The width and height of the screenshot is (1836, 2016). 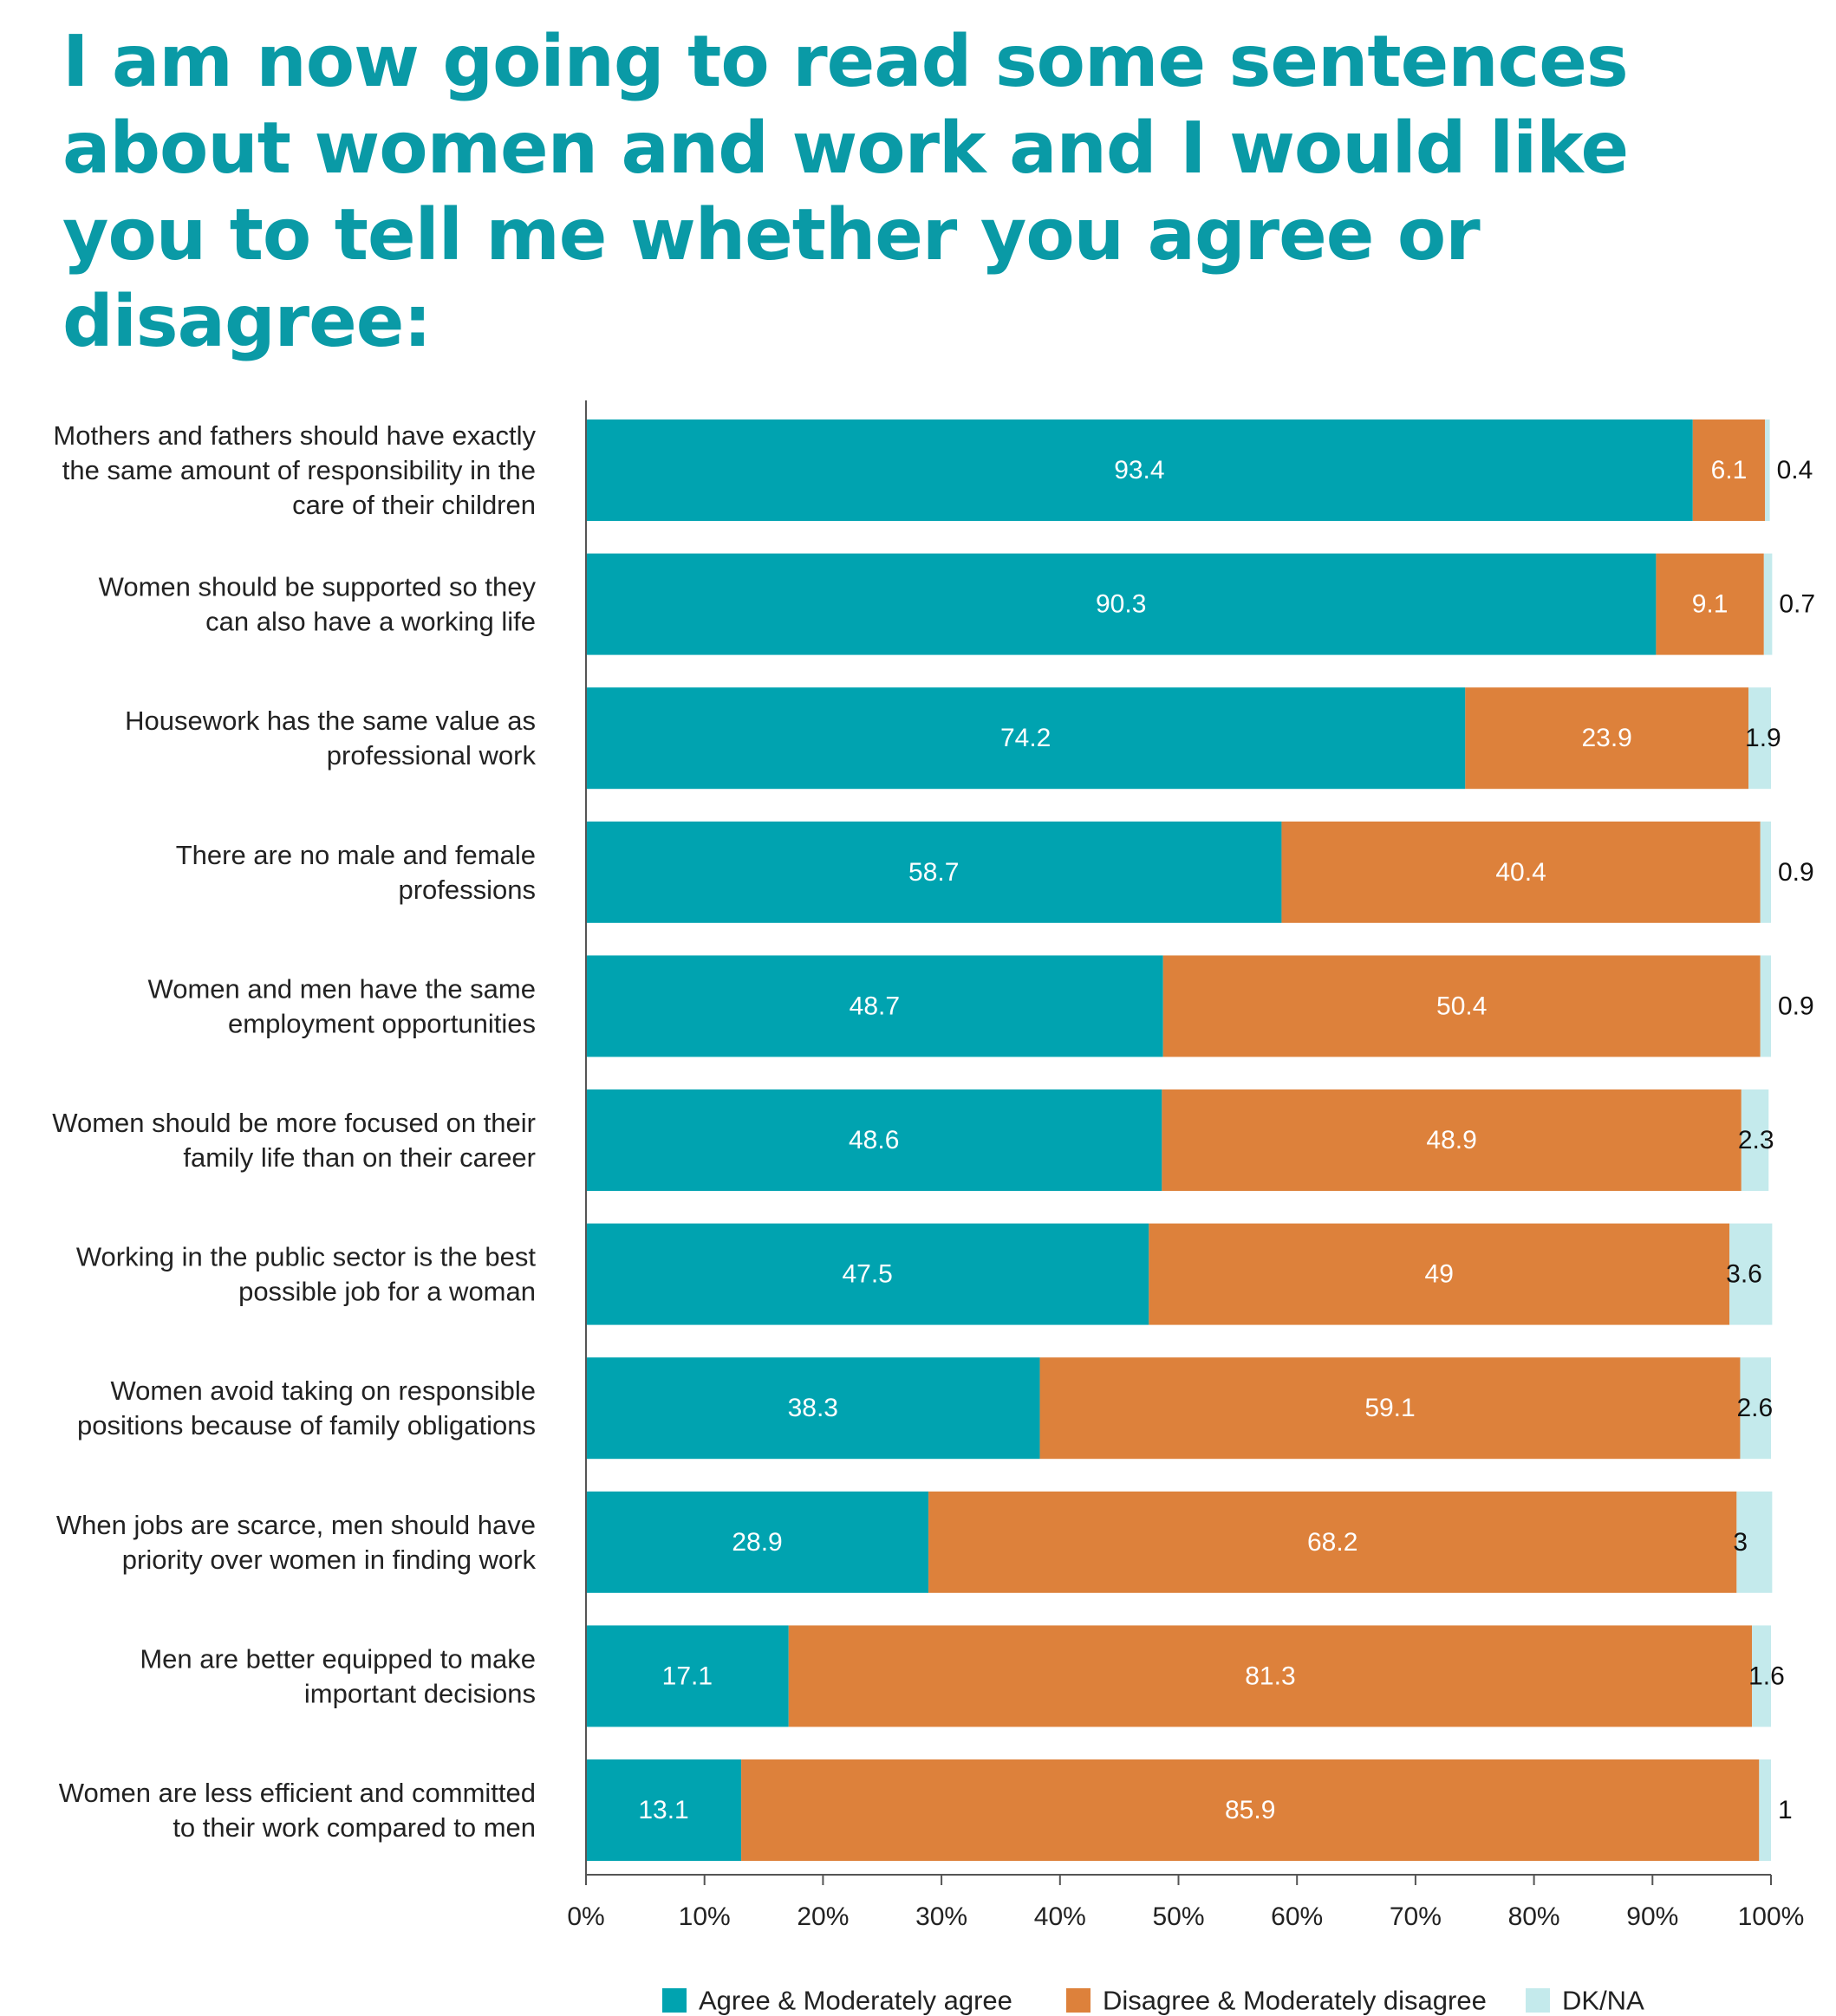 What do you see at coordinates (318, 587) in the screenshot?
I see `category-label: Women should be supported so they` at bounding box center [318, 587].